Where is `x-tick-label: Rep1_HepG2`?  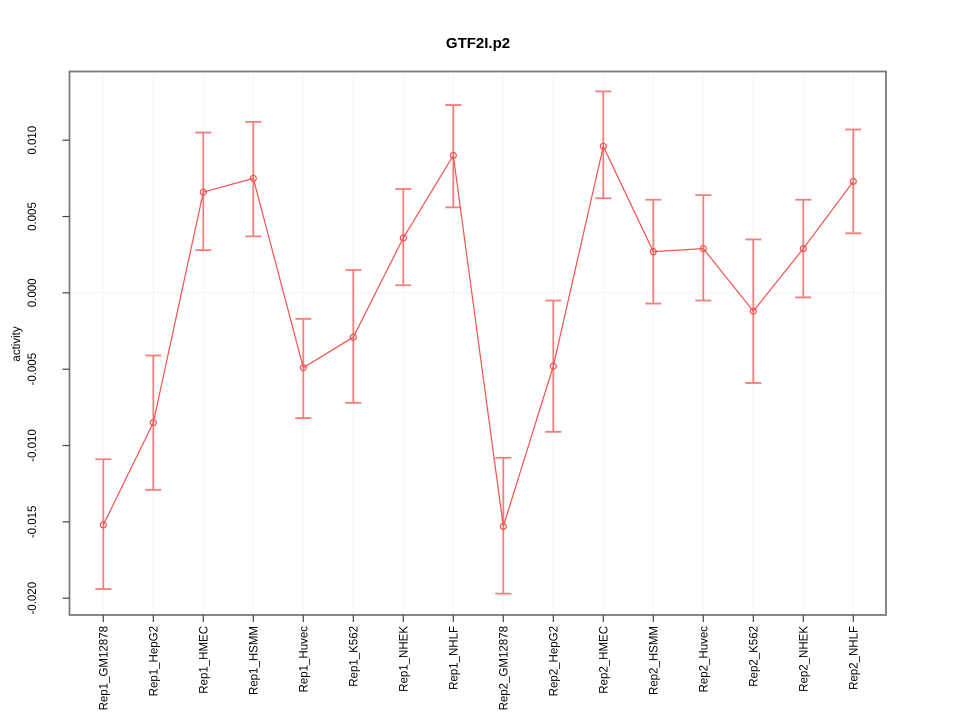 x-tick-label: Rep1_HepG2 is located at coordinates (154, 661).